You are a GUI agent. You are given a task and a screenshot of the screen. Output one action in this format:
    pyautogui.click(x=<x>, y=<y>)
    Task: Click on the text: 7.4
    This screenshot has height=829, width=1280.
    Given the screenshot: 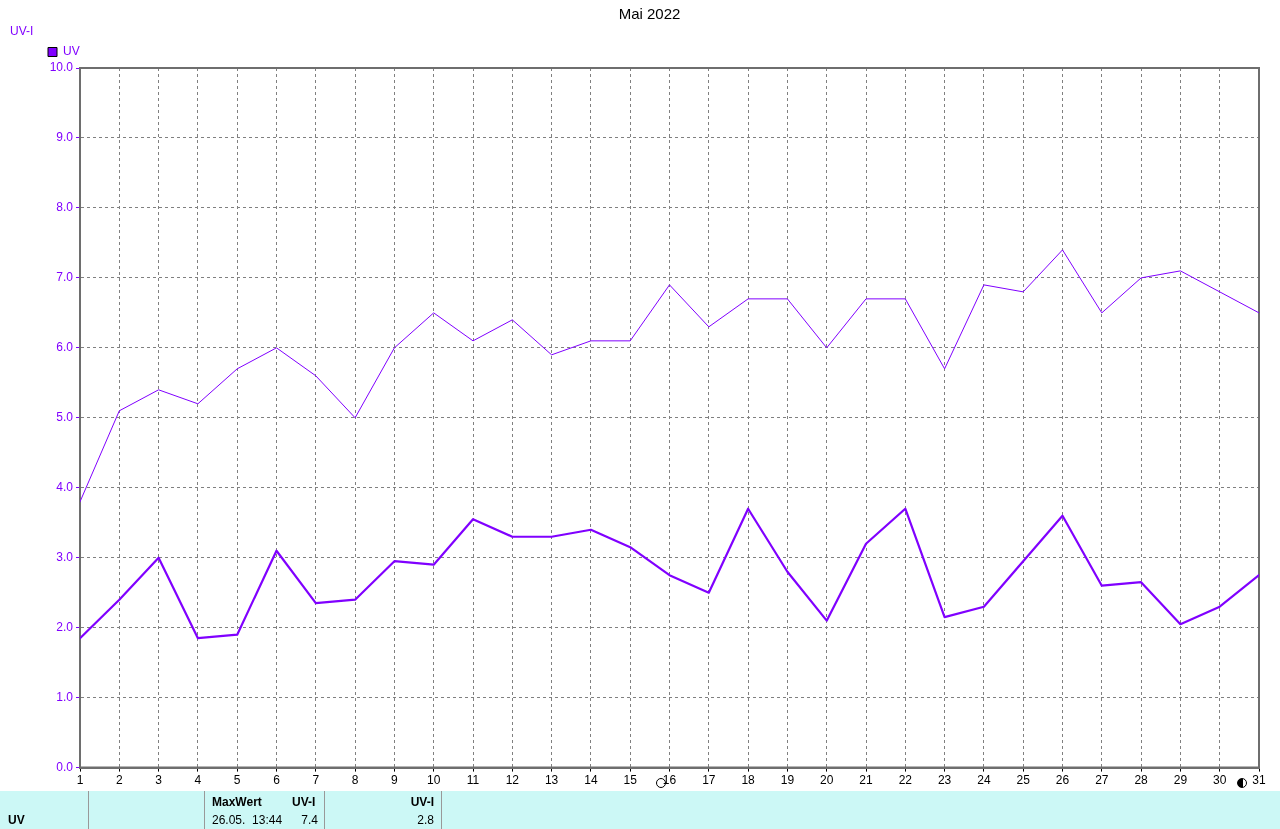 What is the action you would take?
    pyautogui.click(x=309, y=820)
    